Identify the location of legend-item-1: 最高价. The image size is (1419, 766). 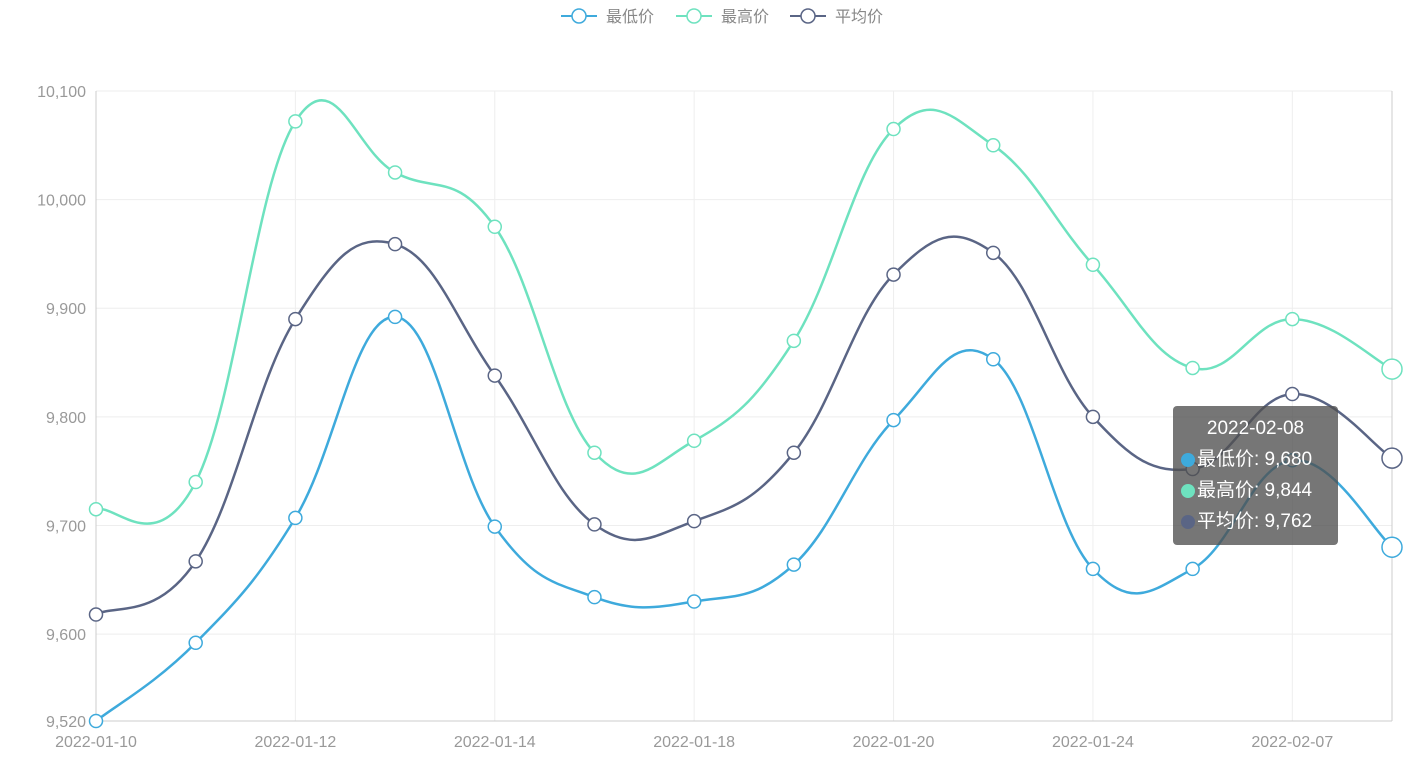
(722, 17).